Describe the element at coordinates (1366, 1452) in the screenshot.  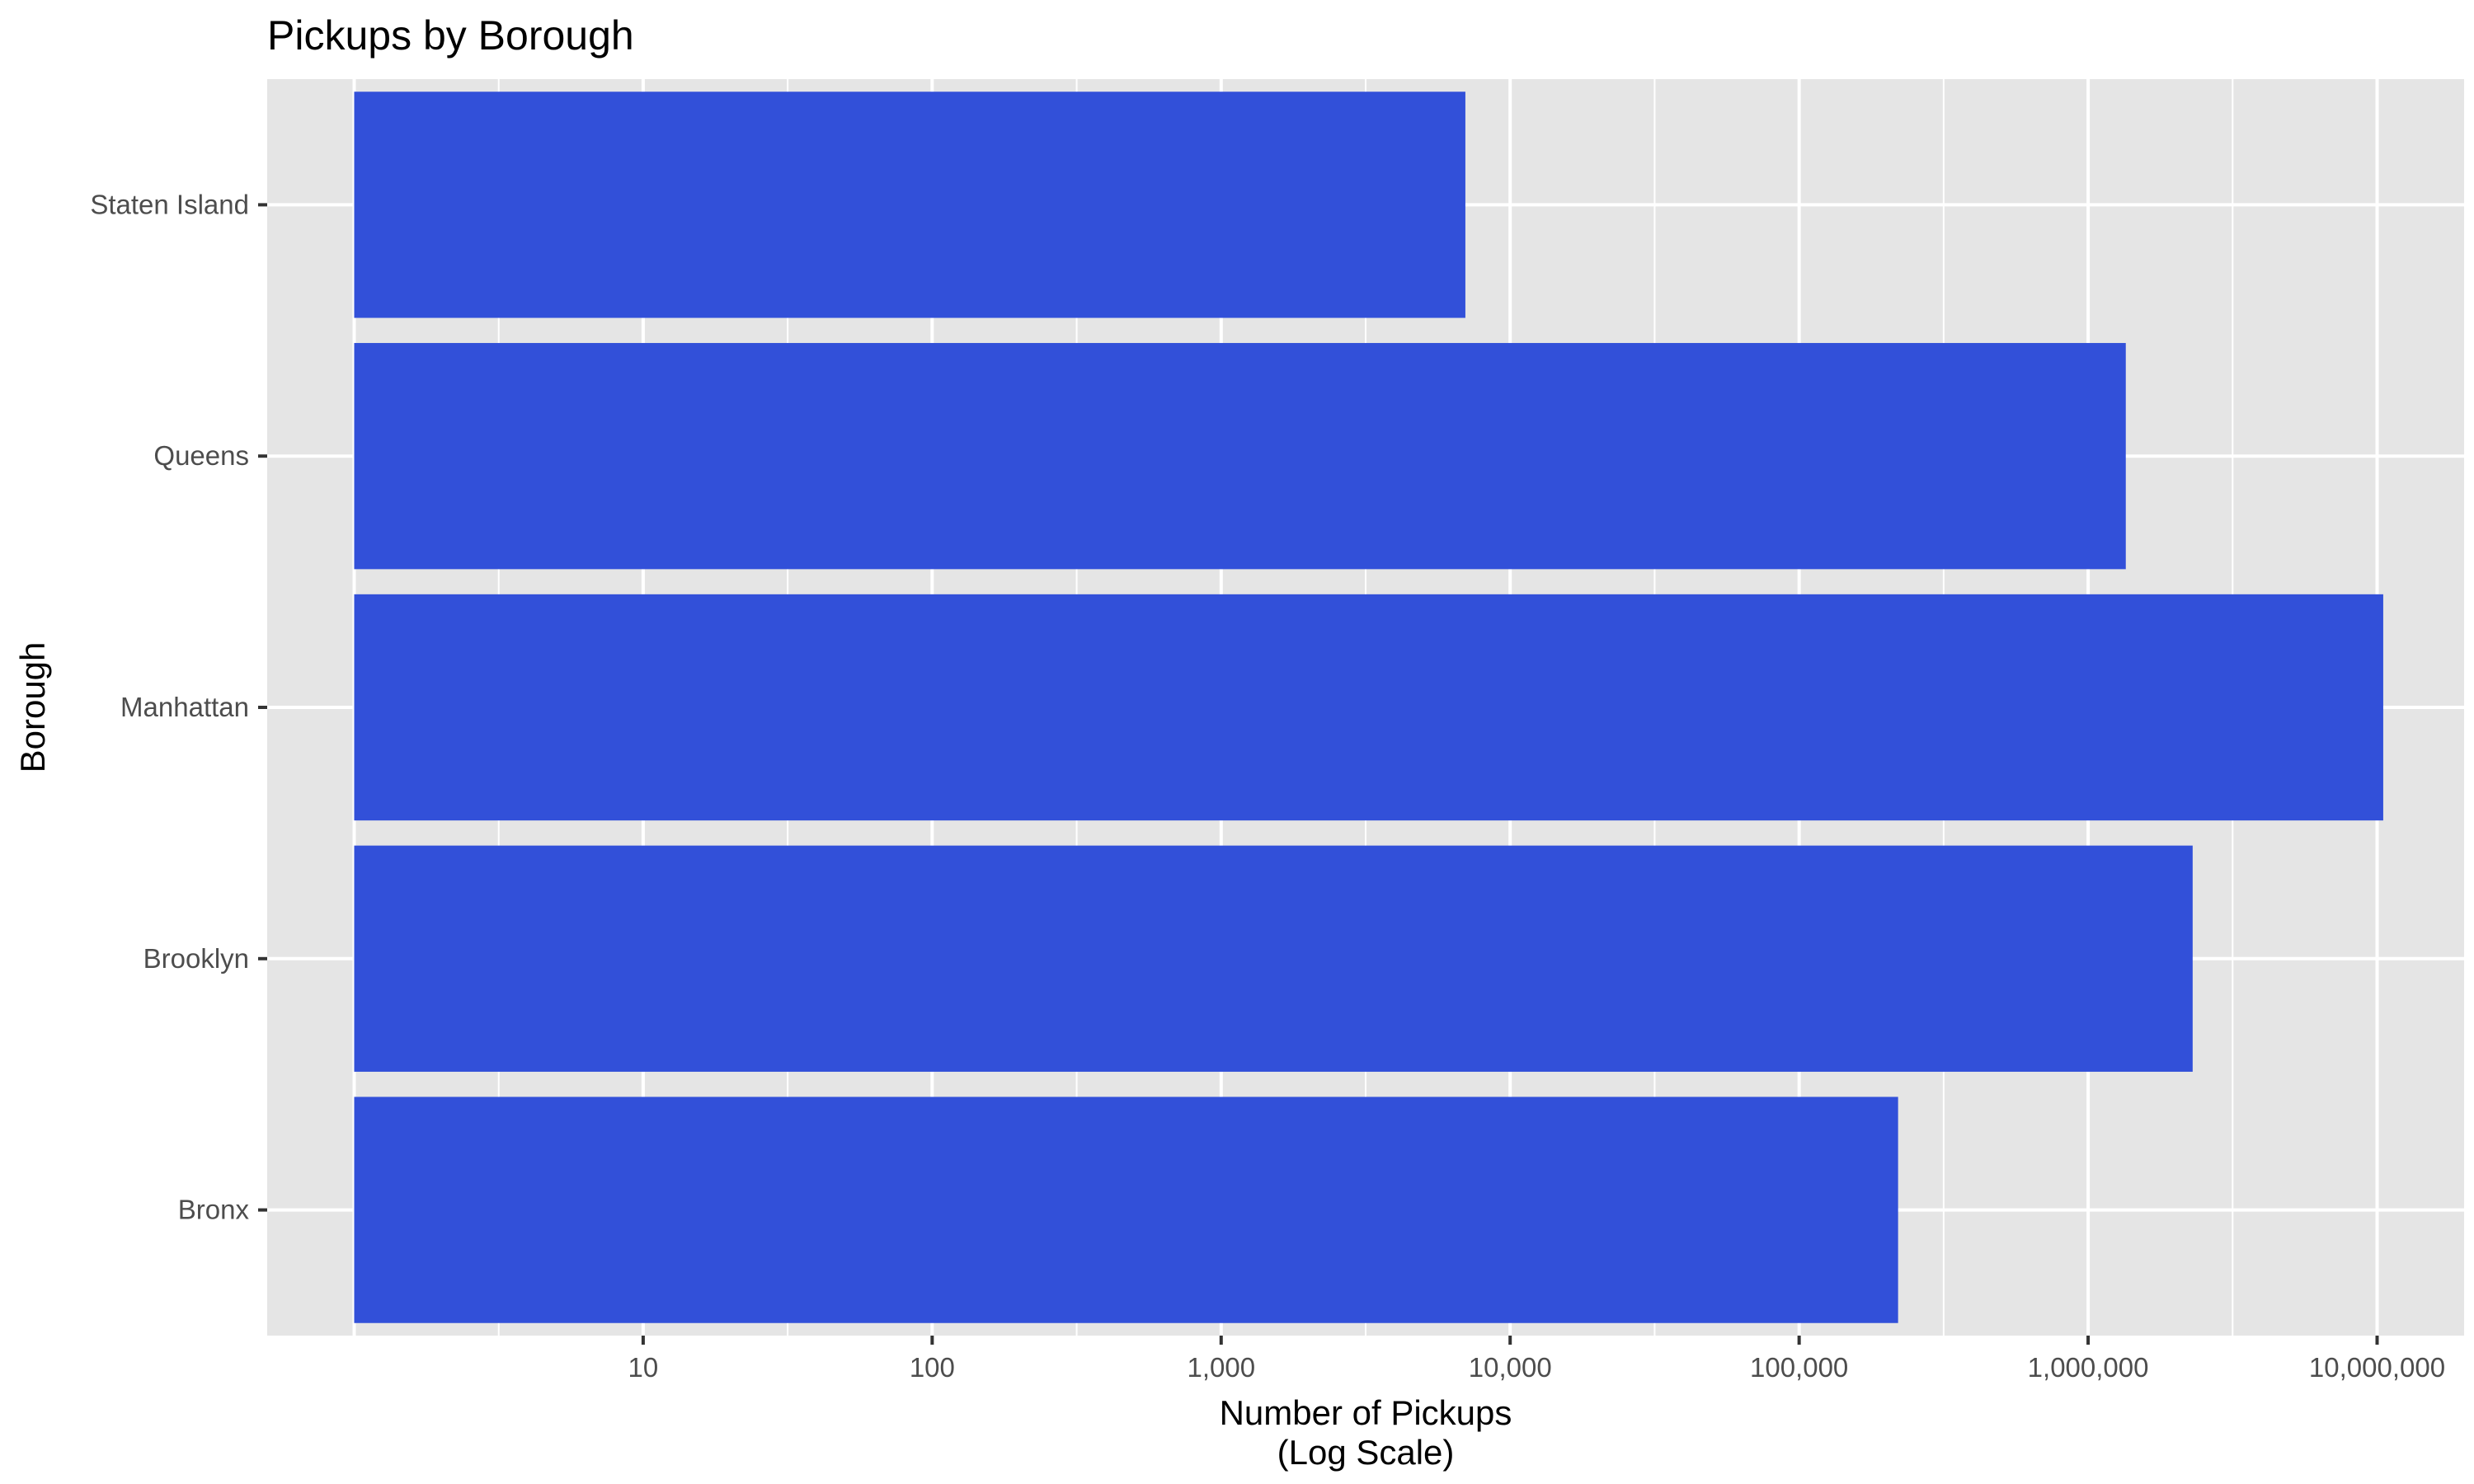
I see `x-axis-title-line-2: (Log Scale)` at that location.